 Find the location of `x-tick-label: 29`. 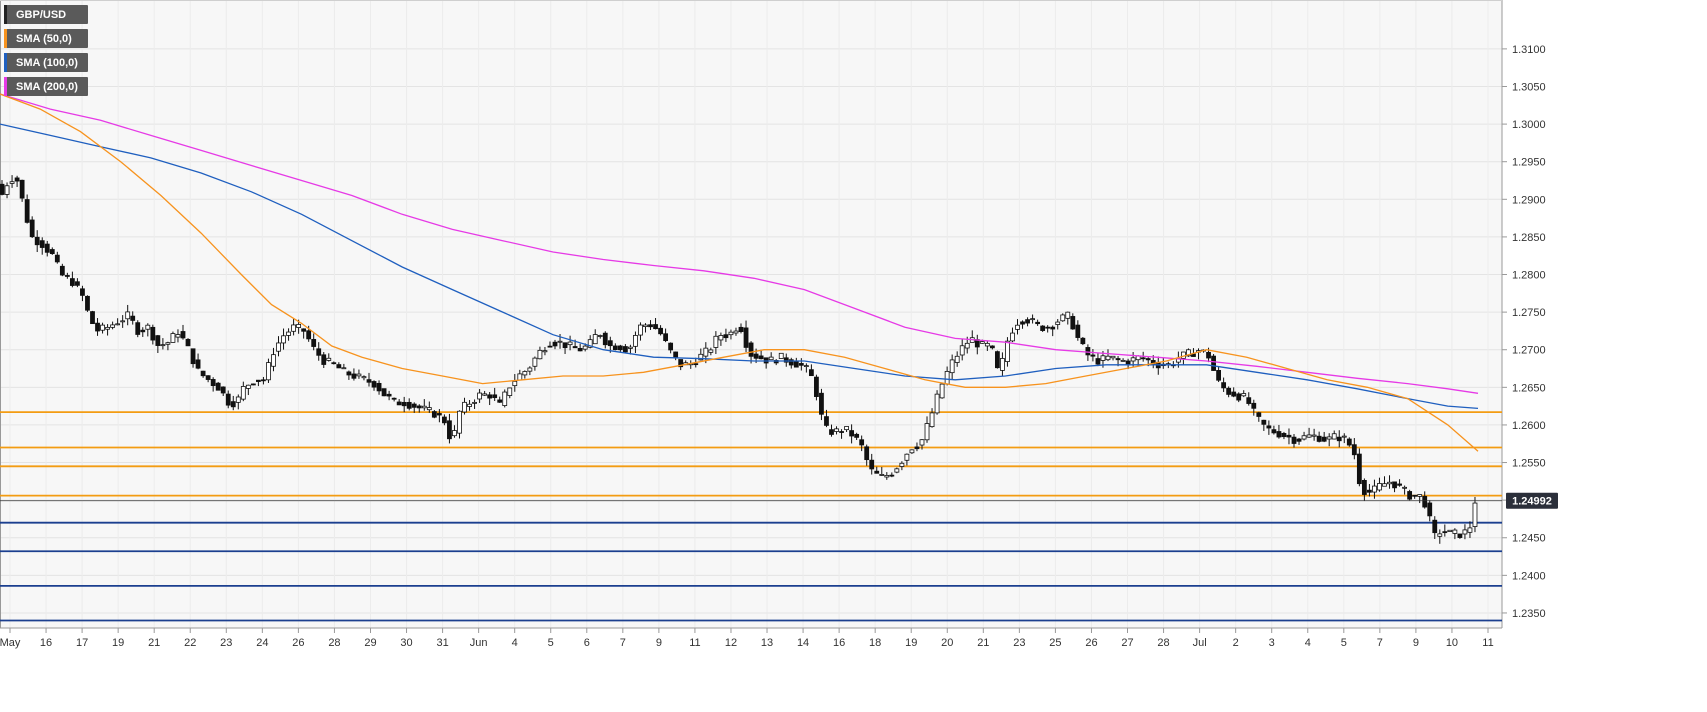

x-tick-label: 29 is located at coordinates (370, 643).